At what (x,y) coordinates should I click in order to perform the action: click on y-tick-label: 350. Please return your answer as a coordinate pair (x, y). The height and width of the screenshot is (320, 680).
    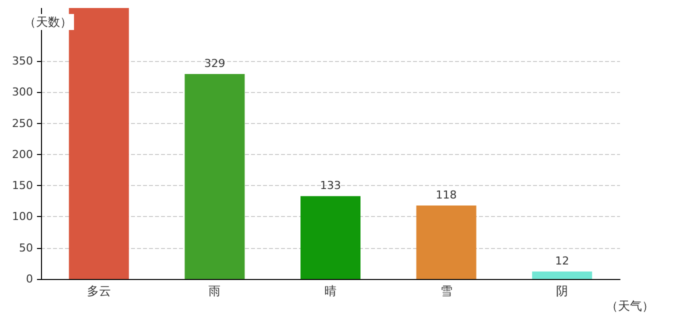
    Looking at the image, I should click on (22, 61).